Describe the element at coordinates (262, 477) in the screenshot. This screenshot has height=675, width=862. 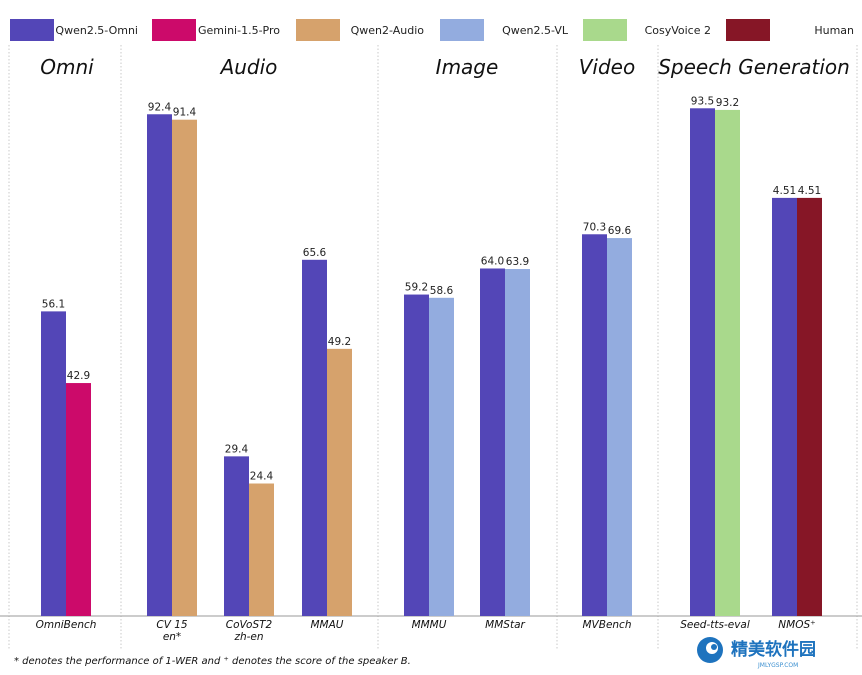
I see `value-label-covost2-qwen2-audio: 24.4` at that location.